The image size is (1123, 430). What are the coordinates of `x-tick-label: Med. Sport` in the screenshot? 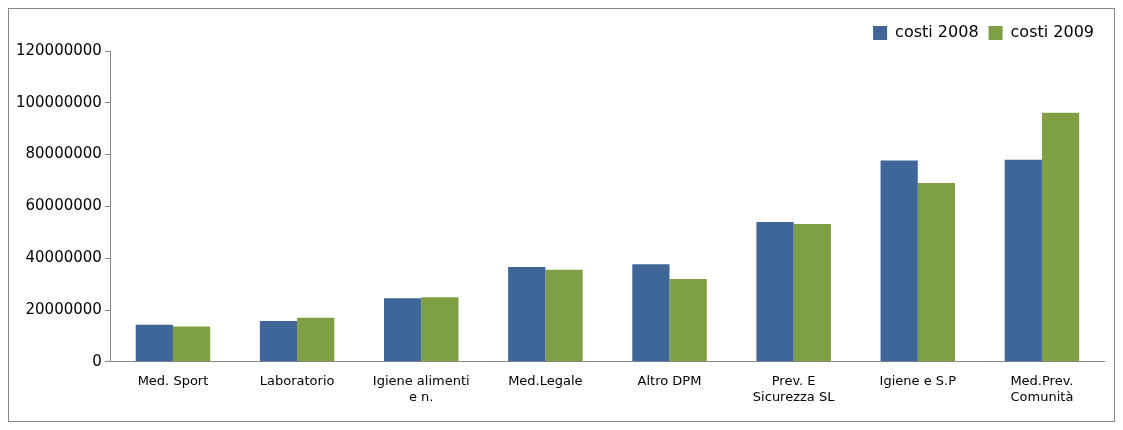 It's located at (173, 380).